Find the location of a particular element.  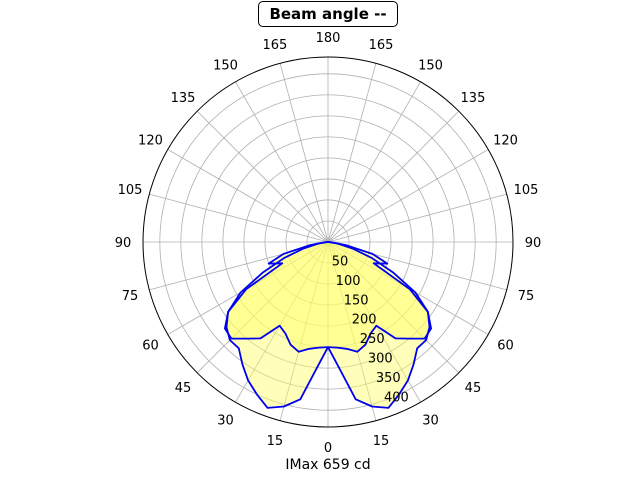

angle-tick-label: 180 is located at coordinates (328, 38).